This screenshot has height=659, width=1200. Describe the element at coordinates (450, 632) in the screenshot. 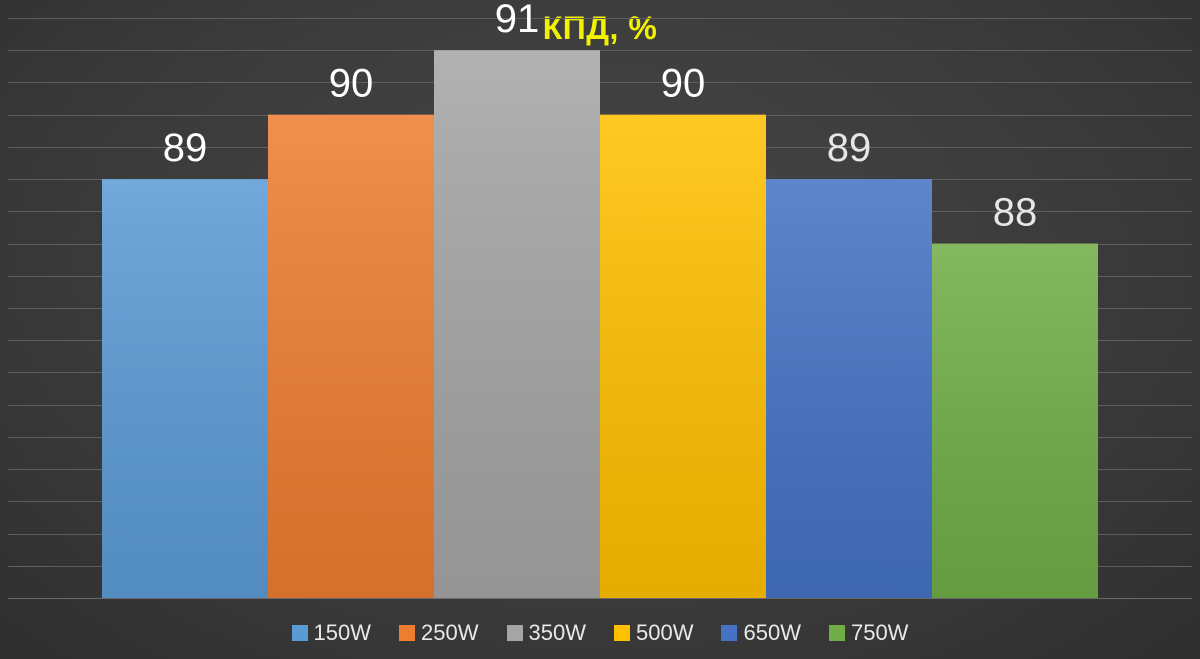

I see `legend-label: 250W` at that location.